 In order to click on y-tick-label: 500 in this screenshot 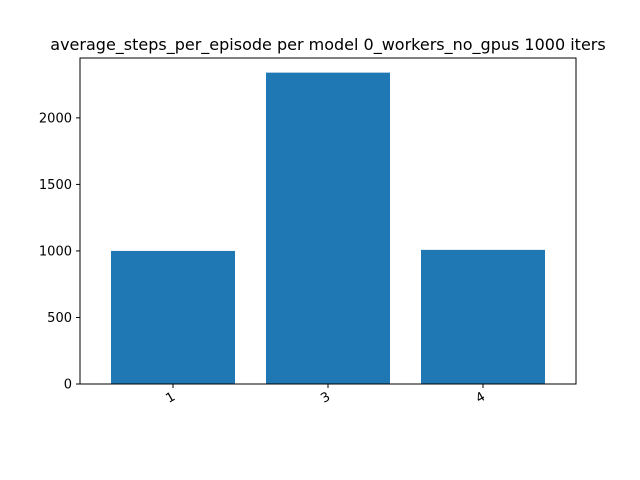, I will do `click(59, 318)`.